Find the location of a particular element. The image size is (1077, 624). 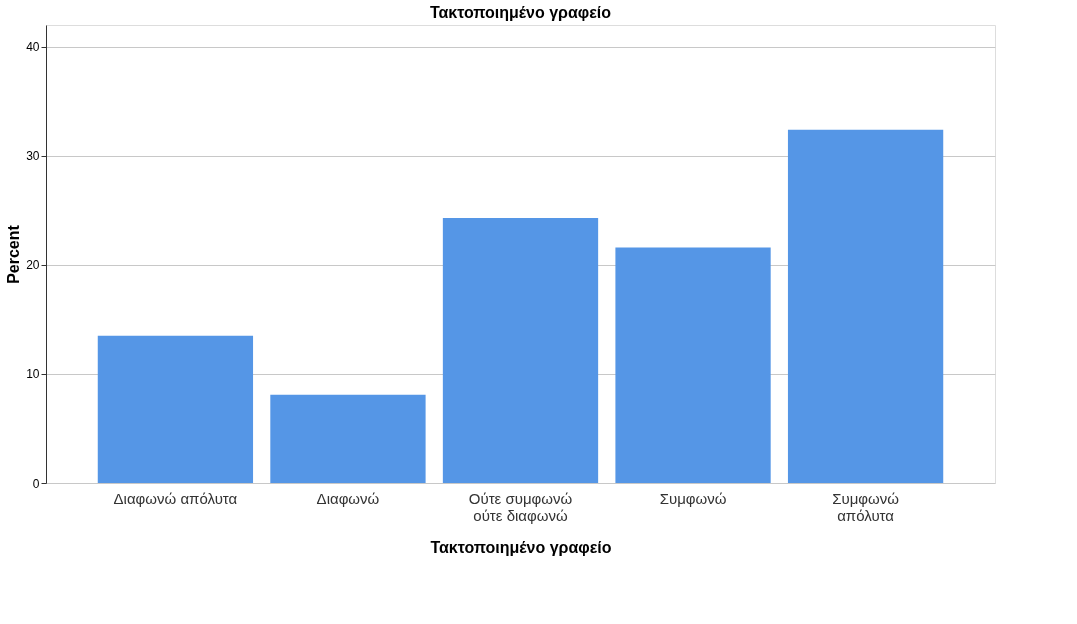

x-tick-label: Διαφωνώ απόλυτα is located at coordinates (175, 498).